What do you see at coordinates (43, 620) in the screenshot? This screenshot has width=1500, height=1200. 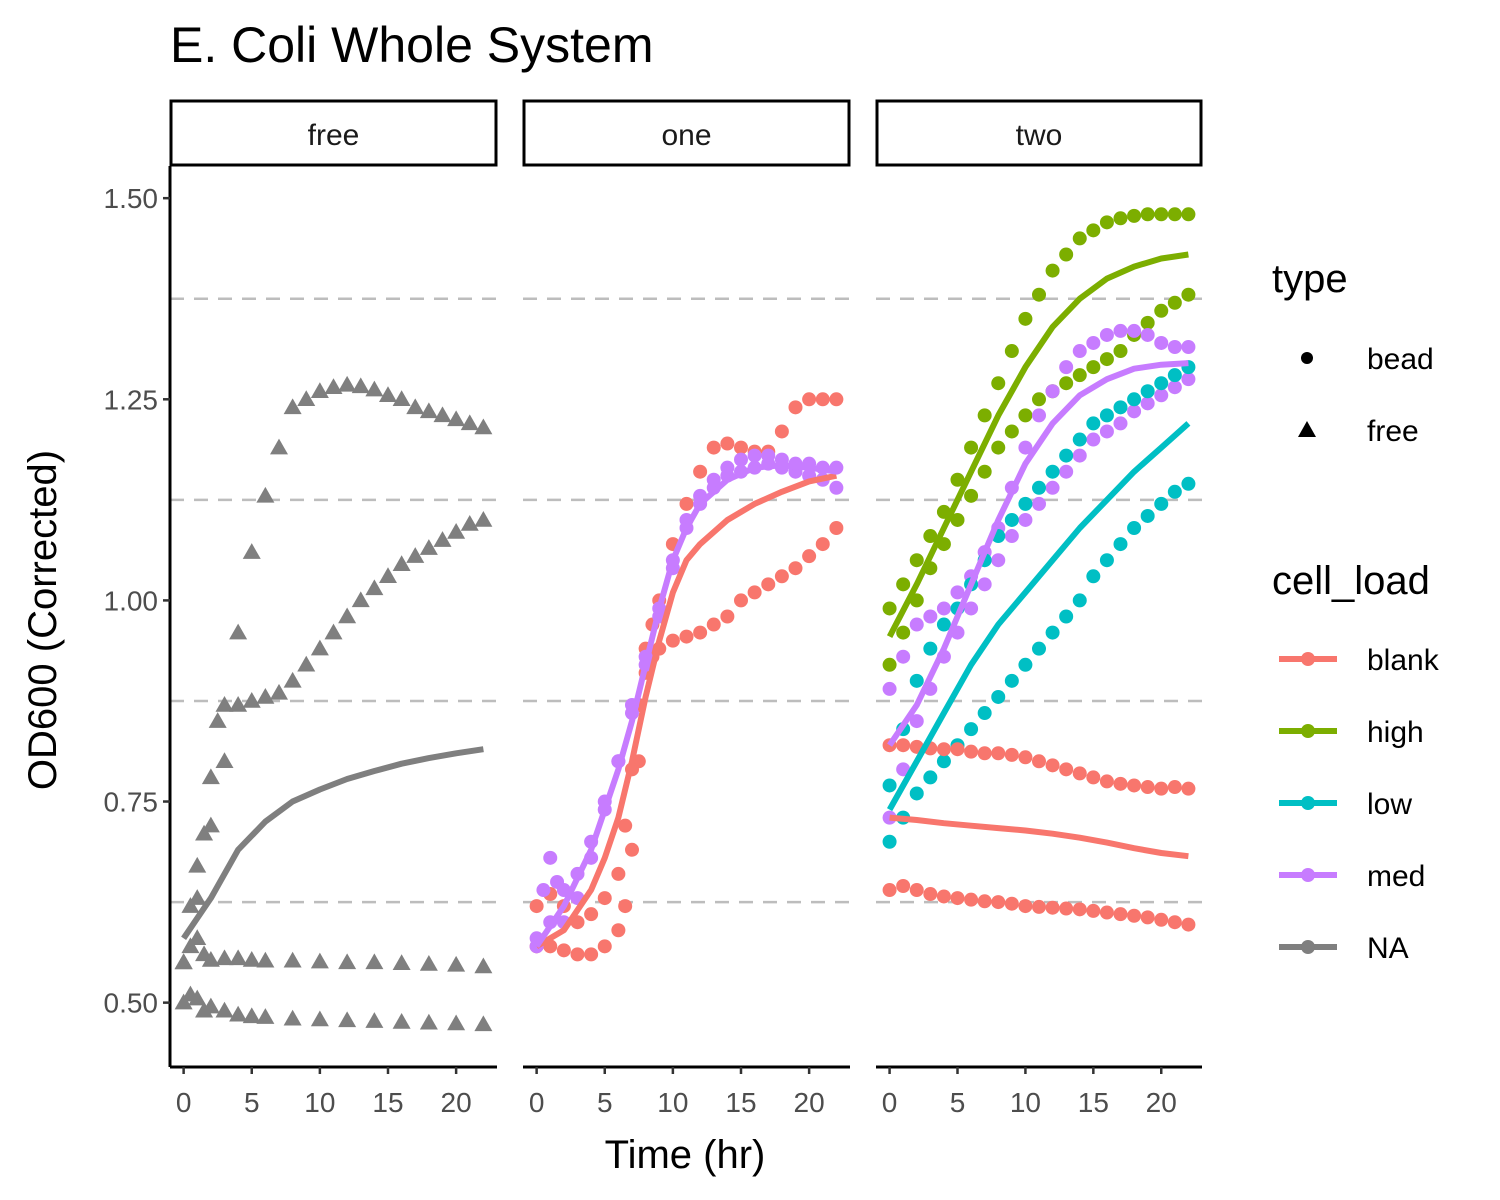 I see `y-axis-title: OD600 (Corrected)` at bounding box center [43, 620].